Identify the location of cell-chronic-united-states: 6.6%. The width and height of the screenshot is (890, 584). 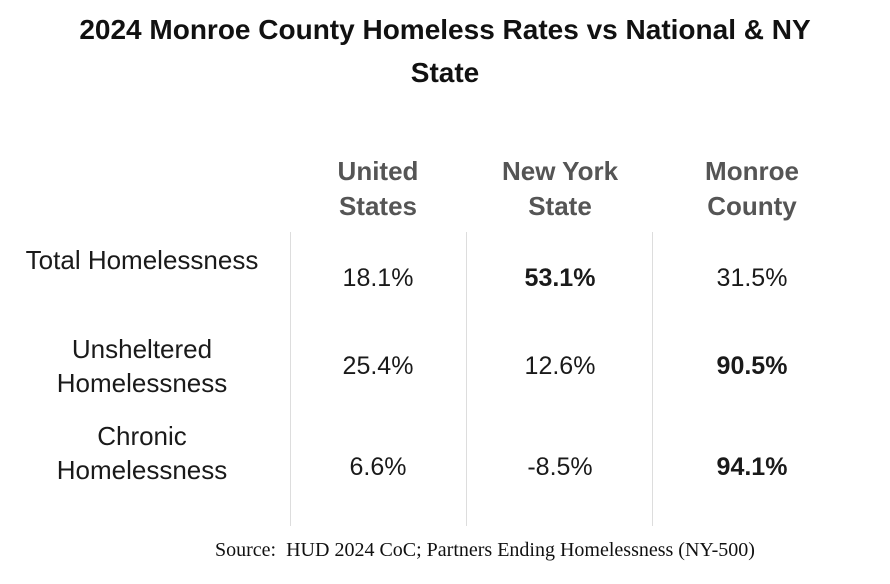
(378, 467).